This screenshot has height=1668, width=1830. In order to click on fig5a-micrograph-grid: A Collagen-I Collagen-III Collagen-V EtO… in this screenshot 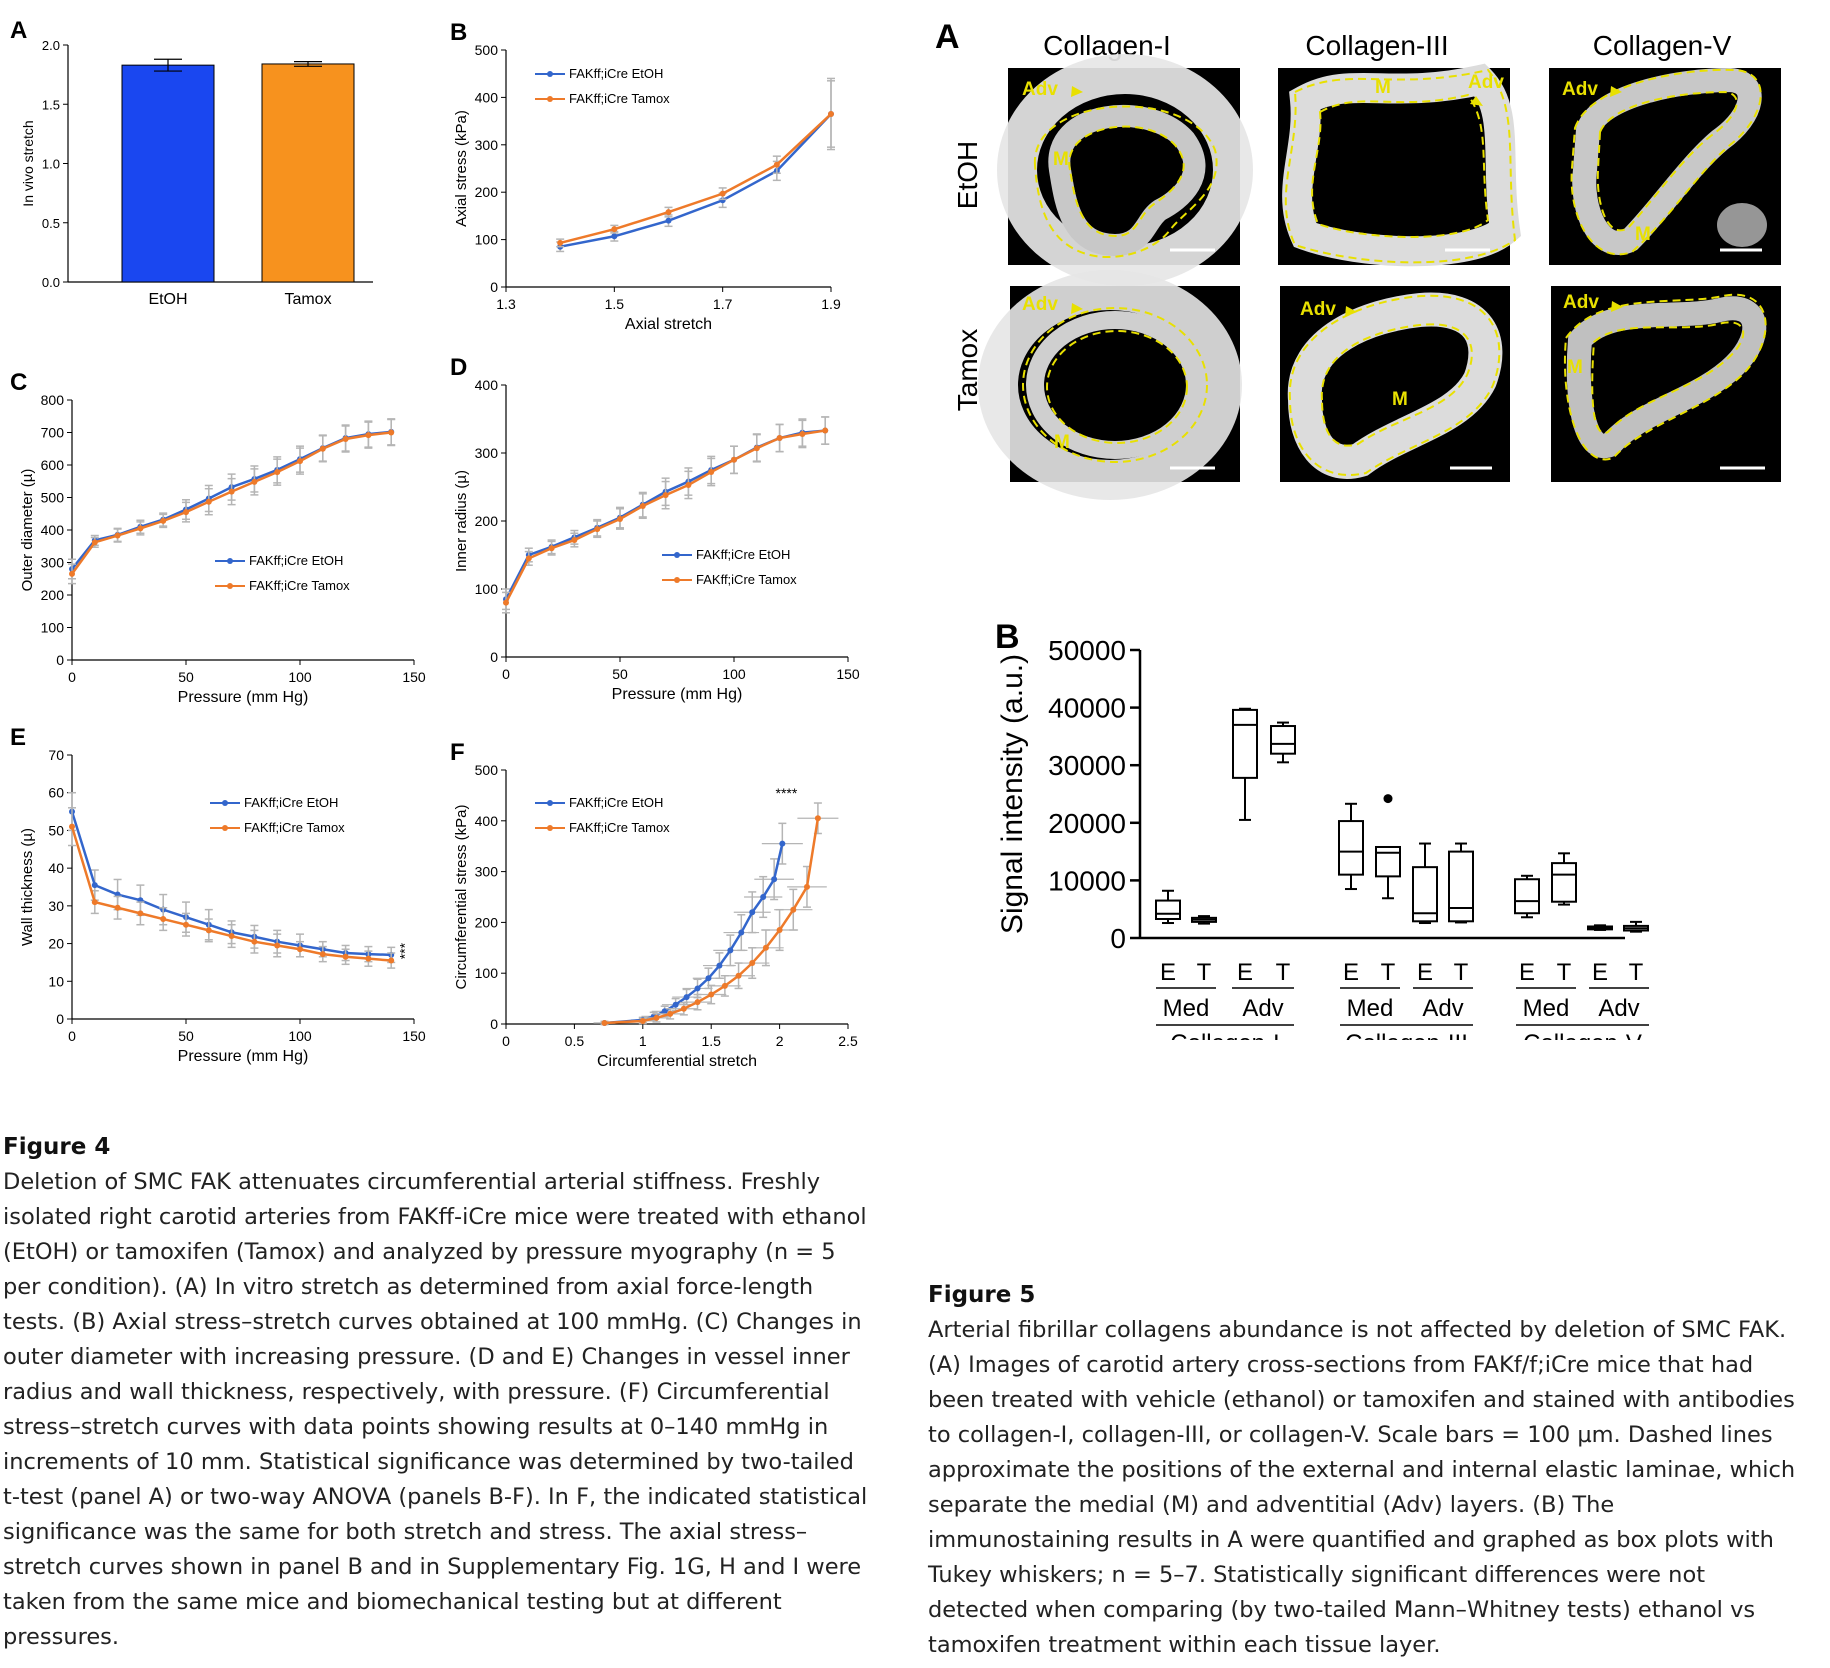, I will do `click(1358, 259)`.